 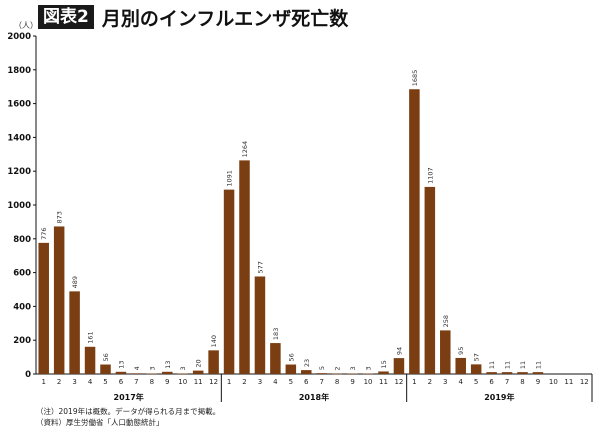 What do you see at coordinates (44, 233) in the screenshot?
I see `data-label: 776` at bounding box center [44, 233].